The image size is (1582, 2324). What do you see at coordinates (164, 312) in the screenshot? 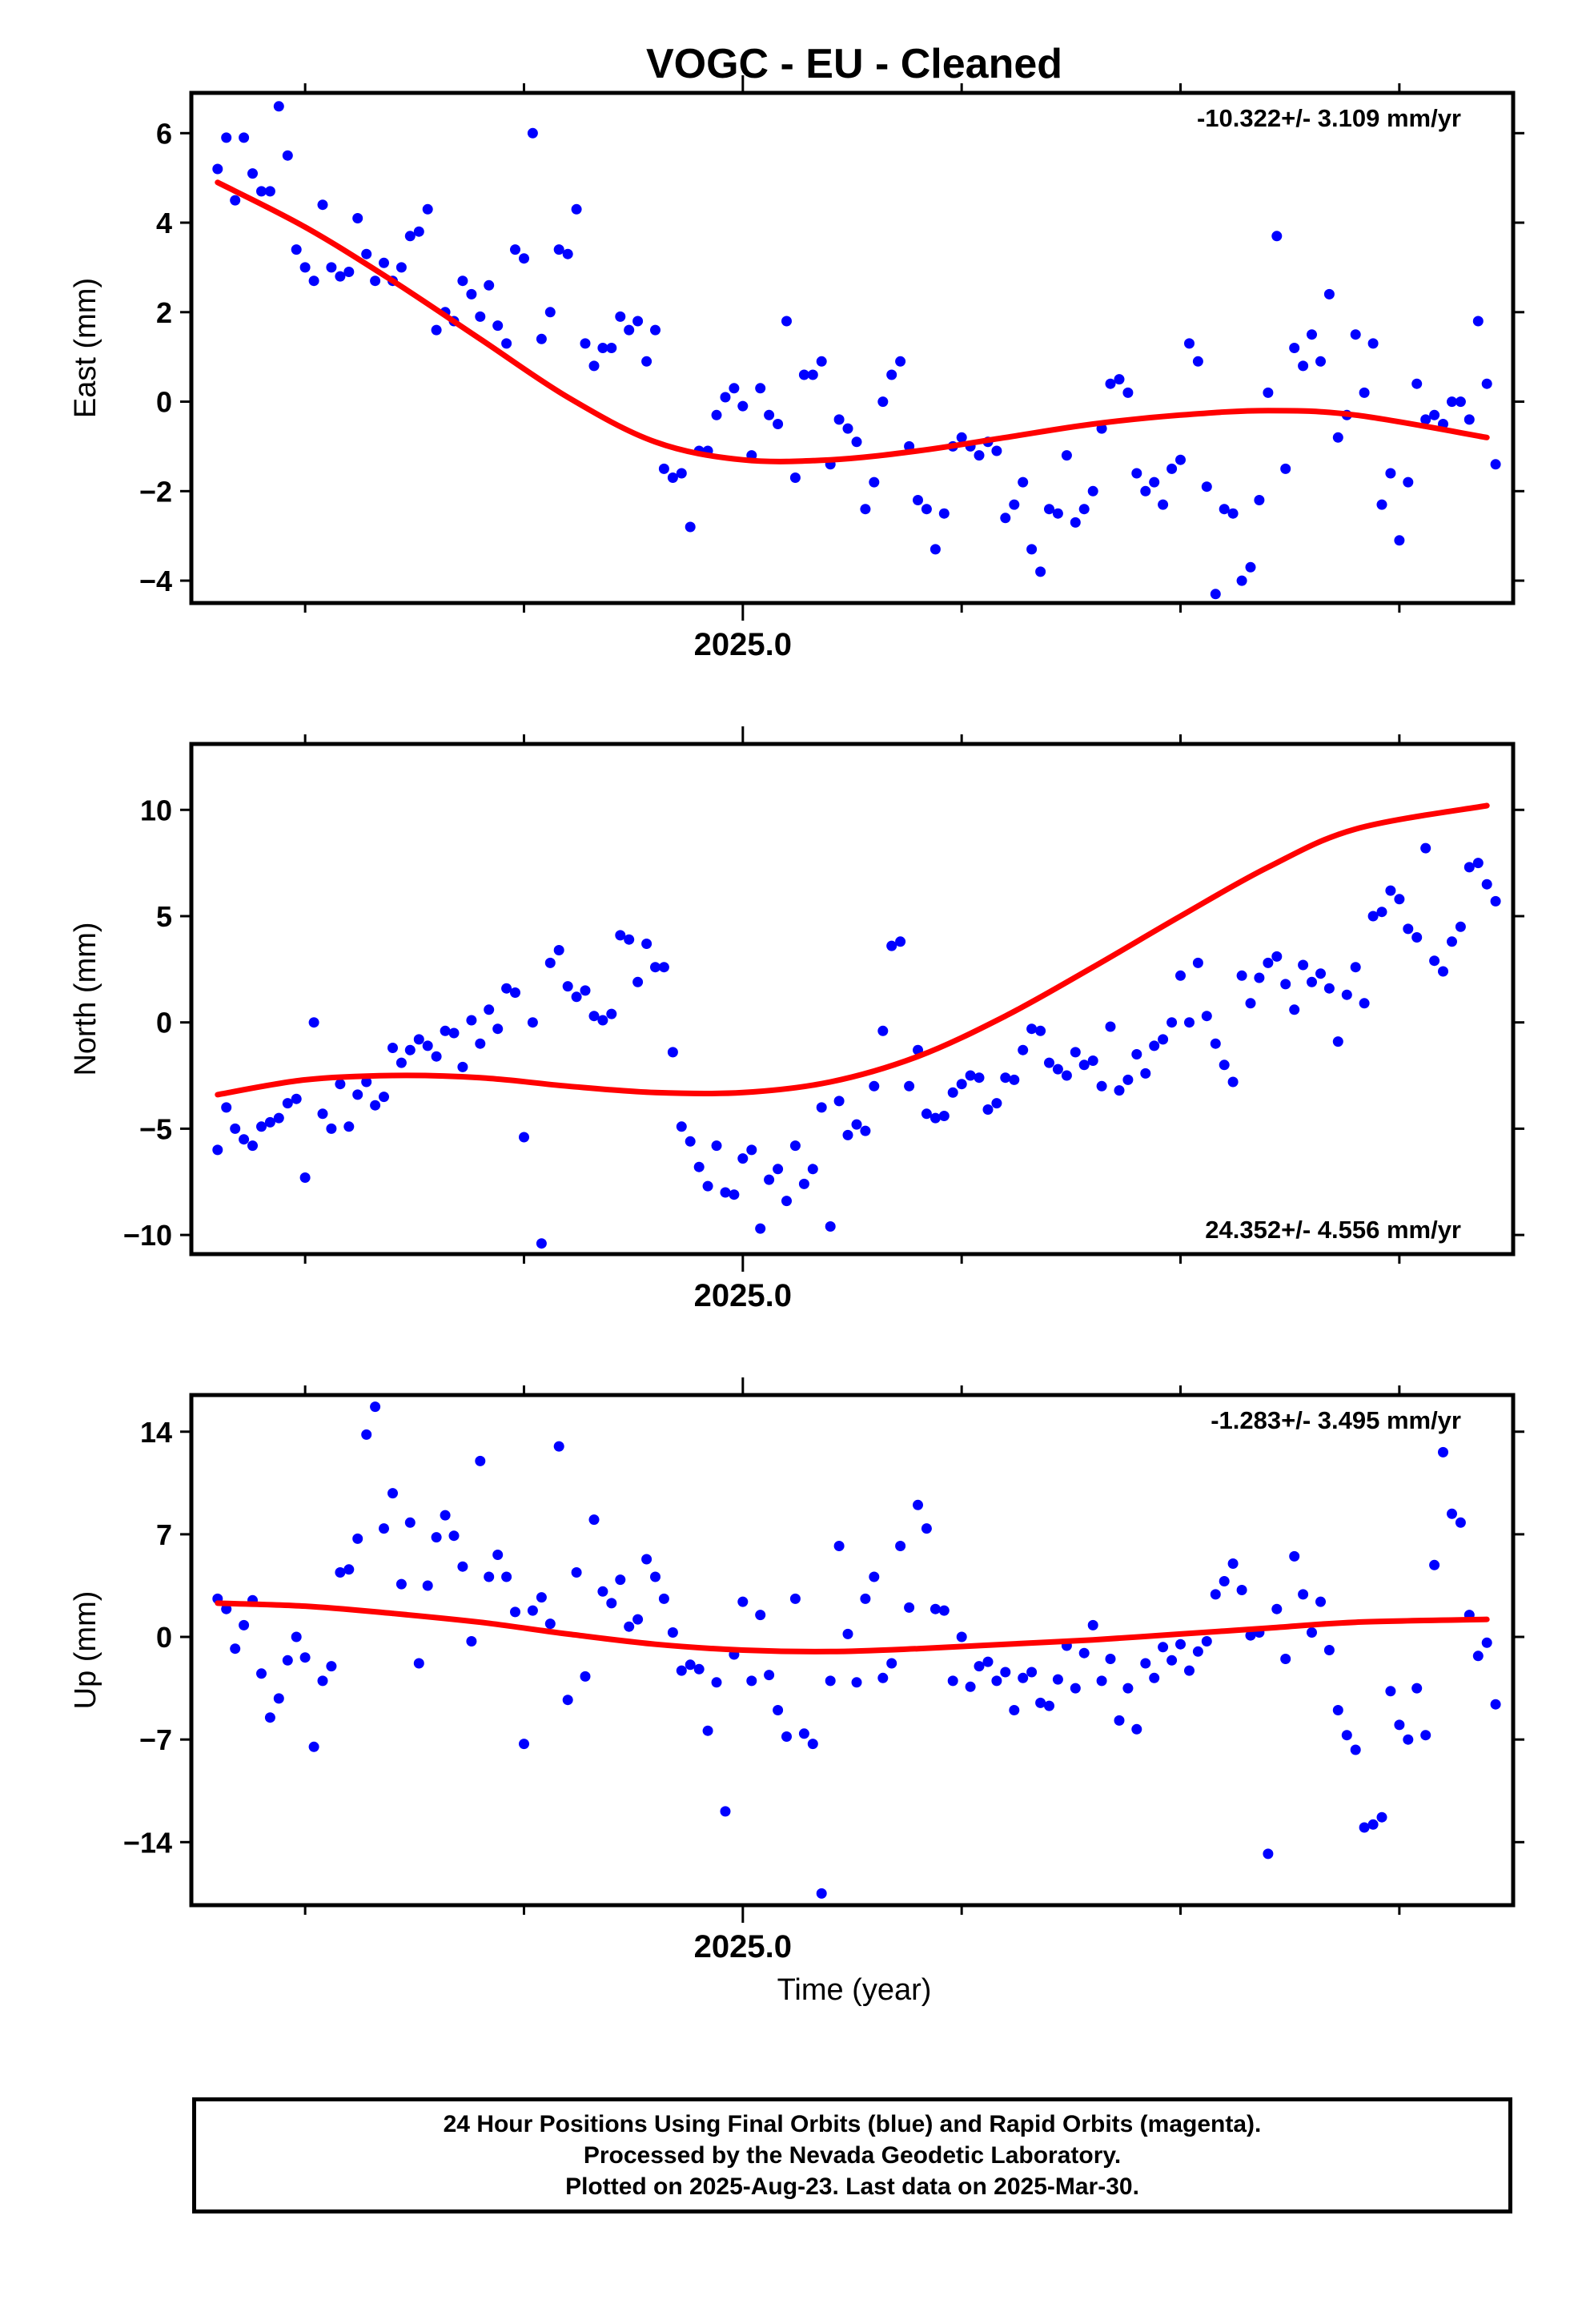
I see `east-ytick-label: 2` at bounding box center [164, 312].